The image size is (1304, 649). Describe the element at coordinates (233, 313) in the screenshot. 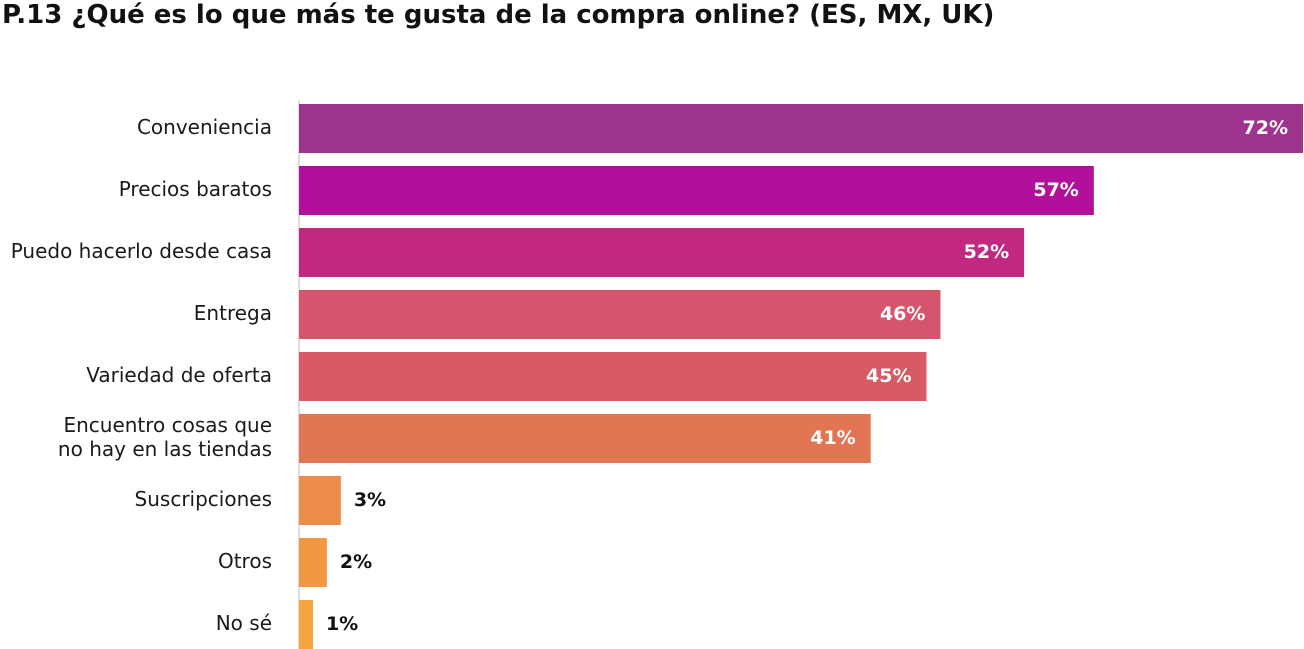

I see `category-label: Entrega` at that location.